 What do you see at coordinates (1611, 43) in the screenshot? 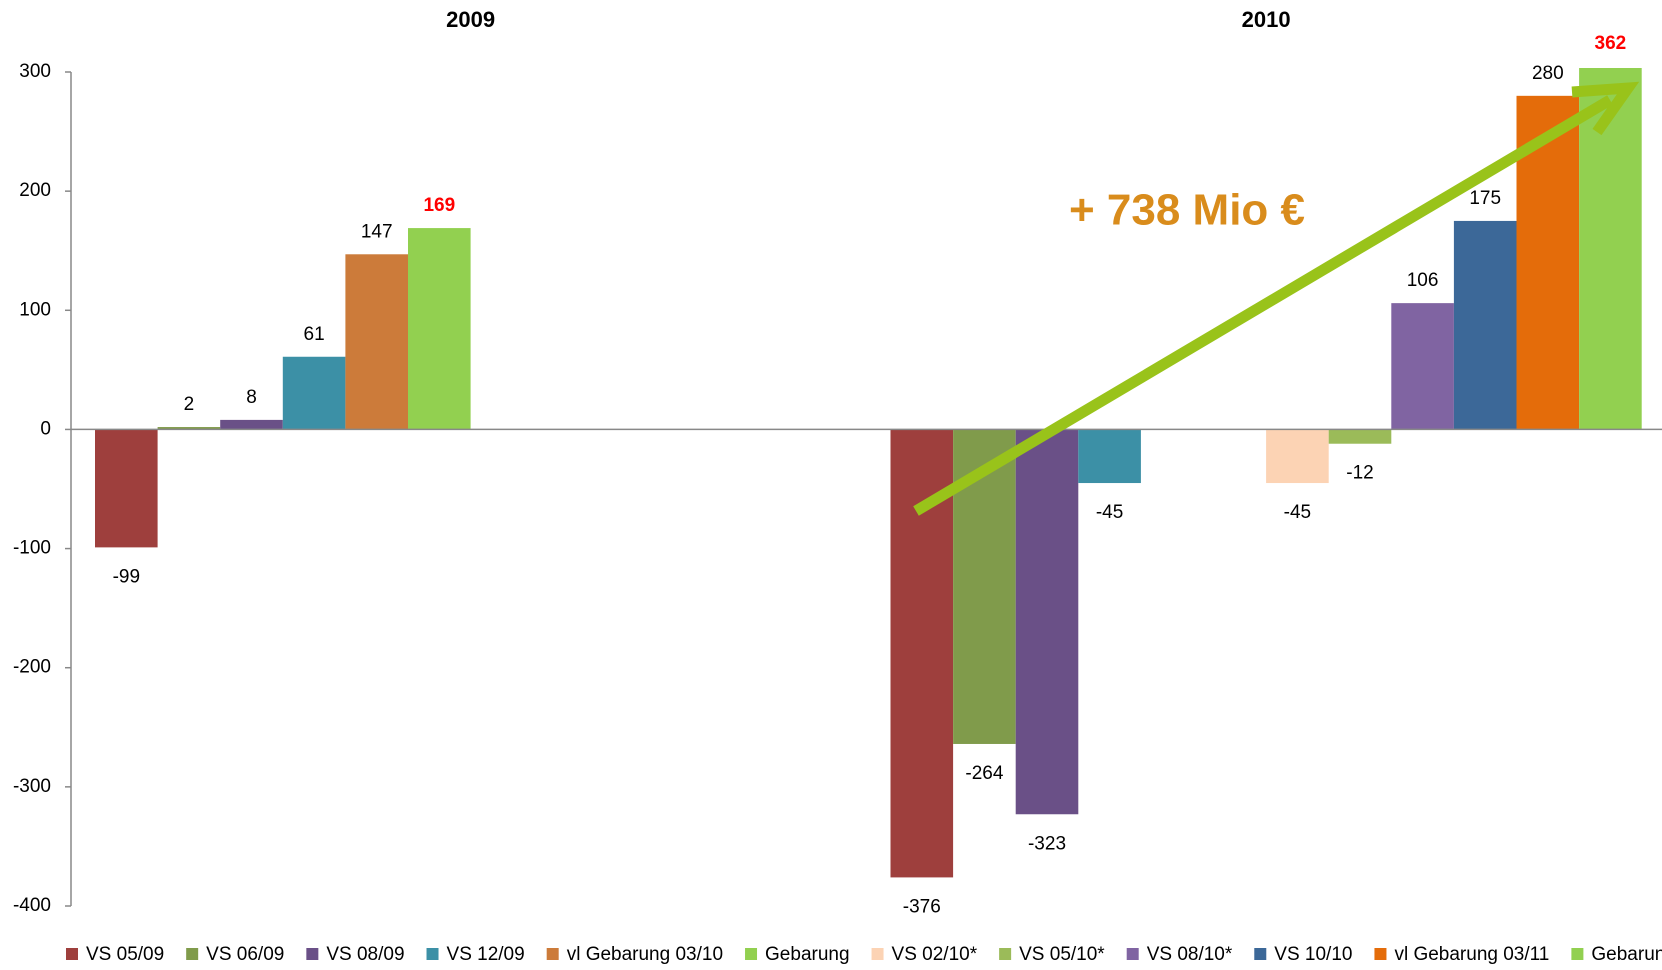
I see `value-label: 362` at bounding box center [1611, 43].